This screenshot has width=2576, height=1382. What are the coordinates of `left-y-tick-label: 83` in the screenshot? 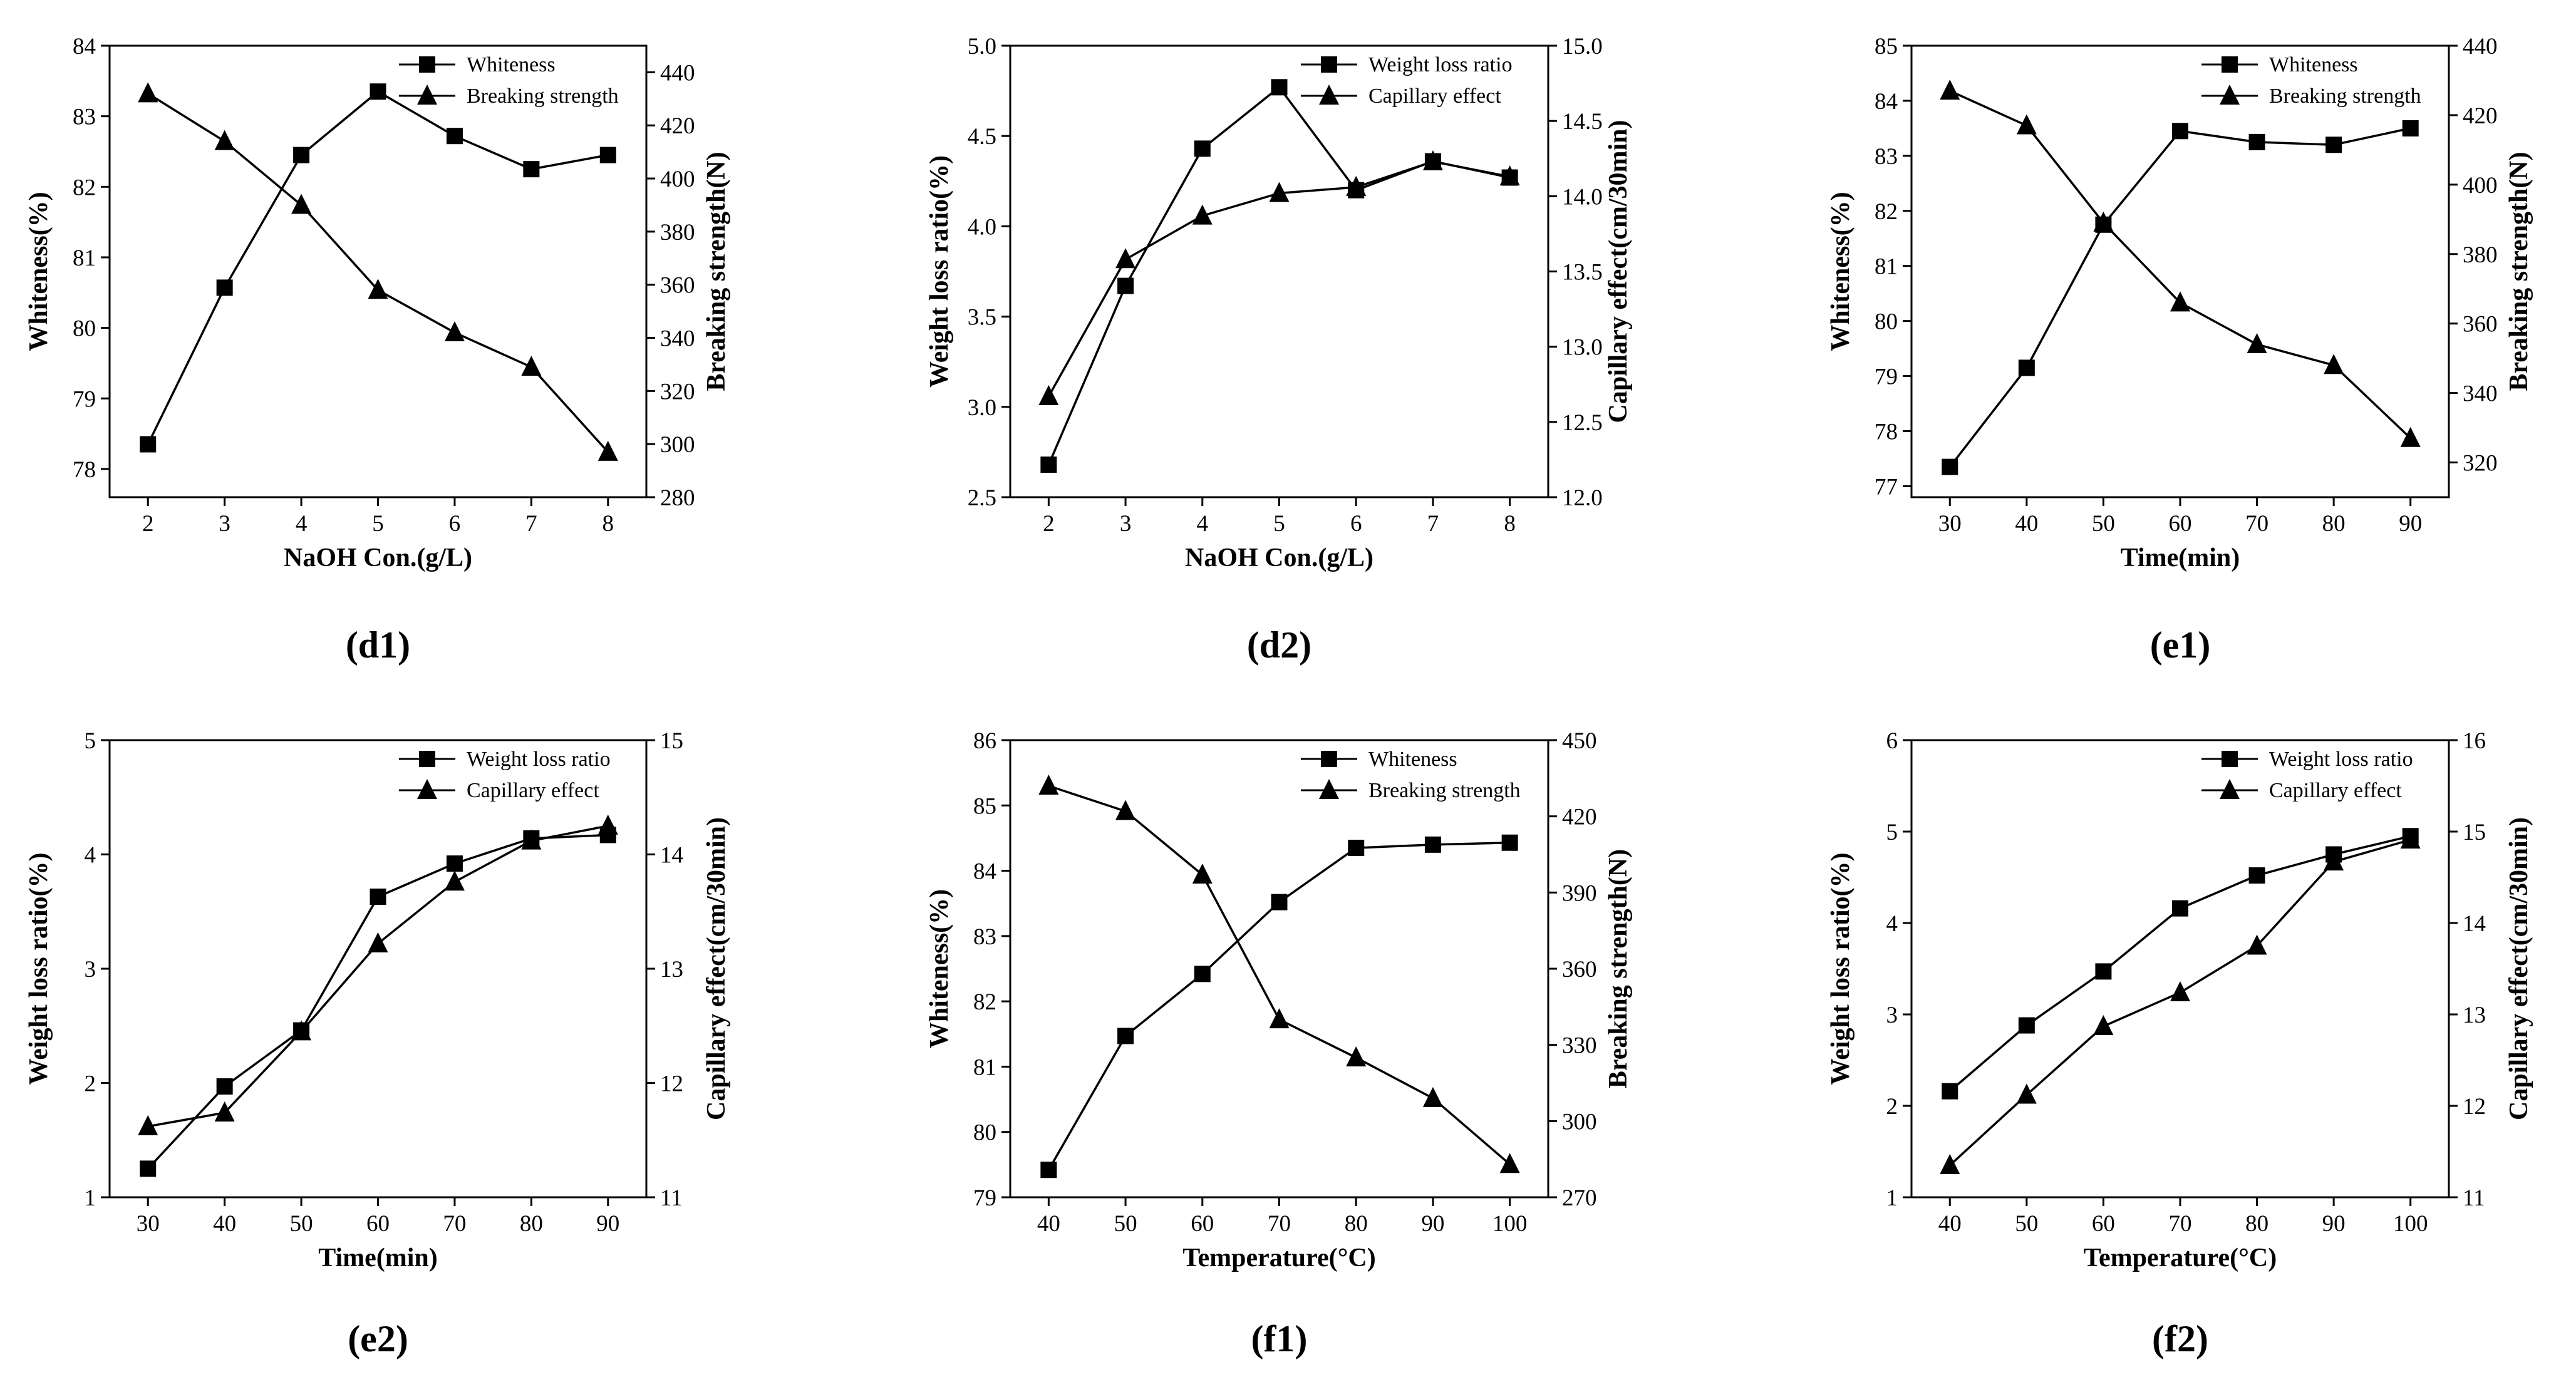 It's located at (984, 937).